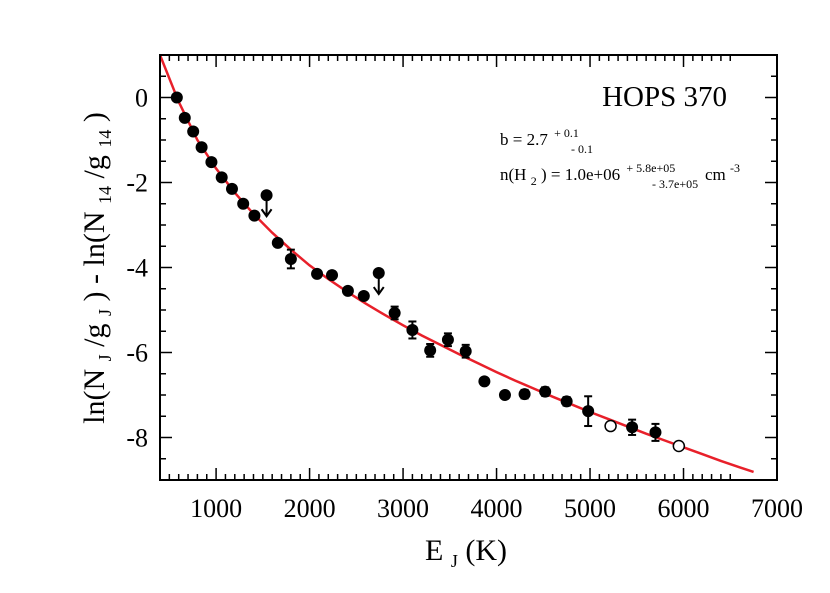  Describe the element at coordinates (524, 139) in the screenshot. I see `b-value: b = 2.7` at that location.